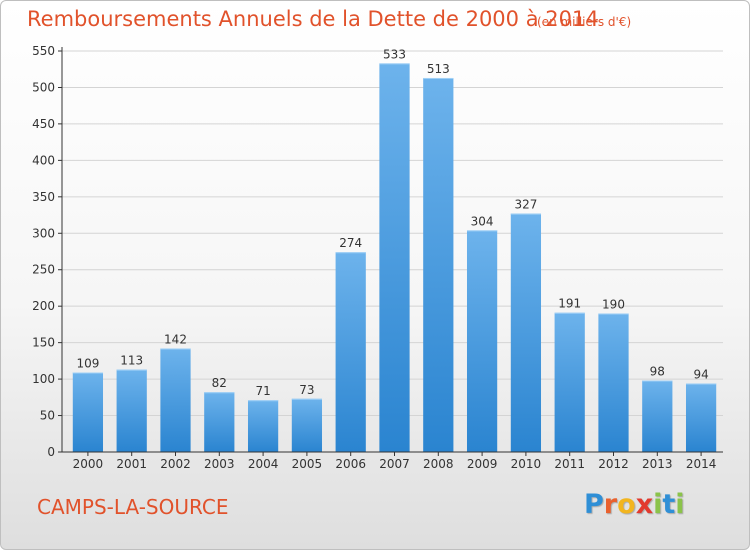 This screenshot has height=550, width=750. Describe the element at coordinates (219, 383) in the screenshot. I see `bar-value-label: 82` at that location.